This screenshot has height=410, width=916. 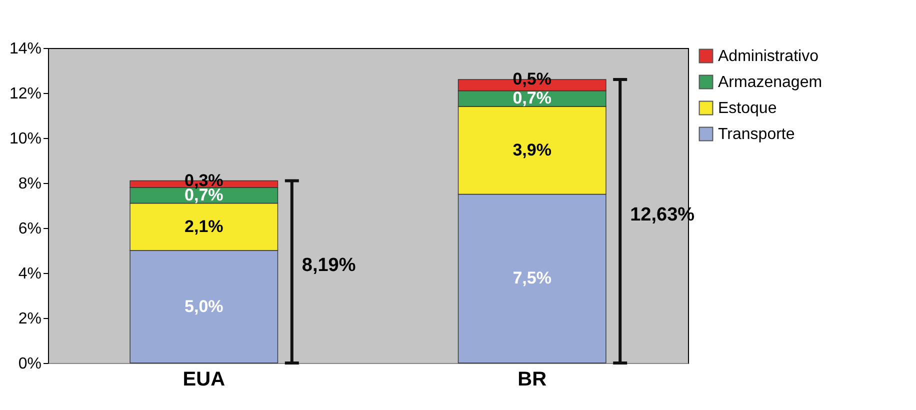 What do you see at coordinates (747, 108) in the screenshot?
I see `legend-label: Estoque` at bounding box center [747, 108].